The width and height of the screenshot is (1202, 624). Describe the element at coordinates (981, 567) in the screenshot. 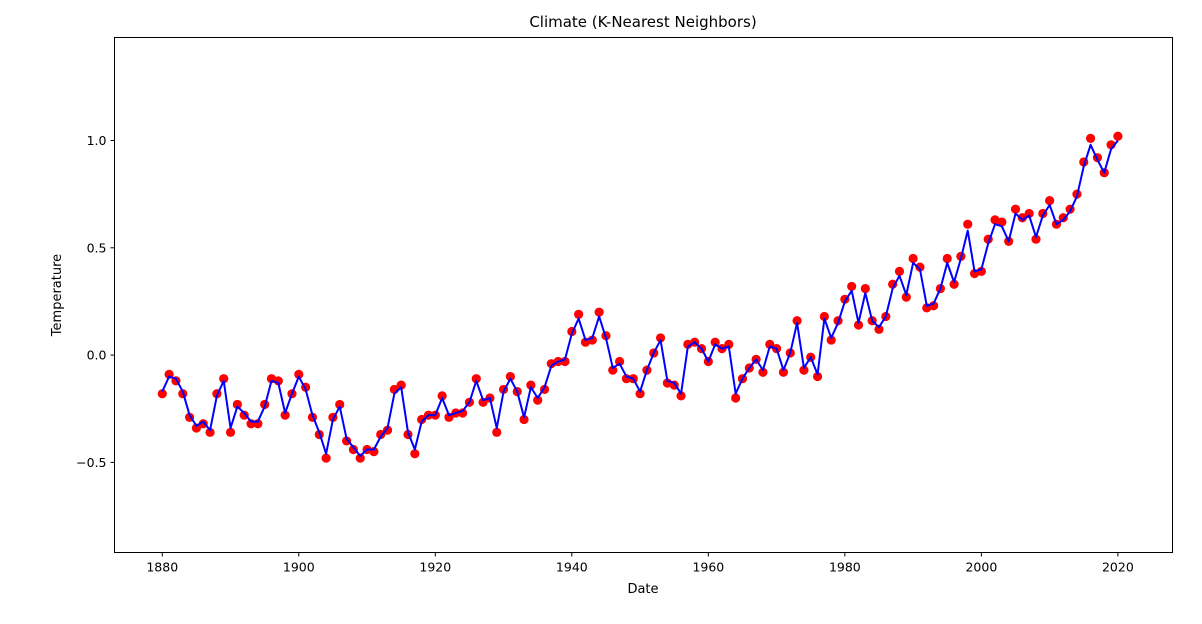

I see `x-tick-label: 2000` at that location.